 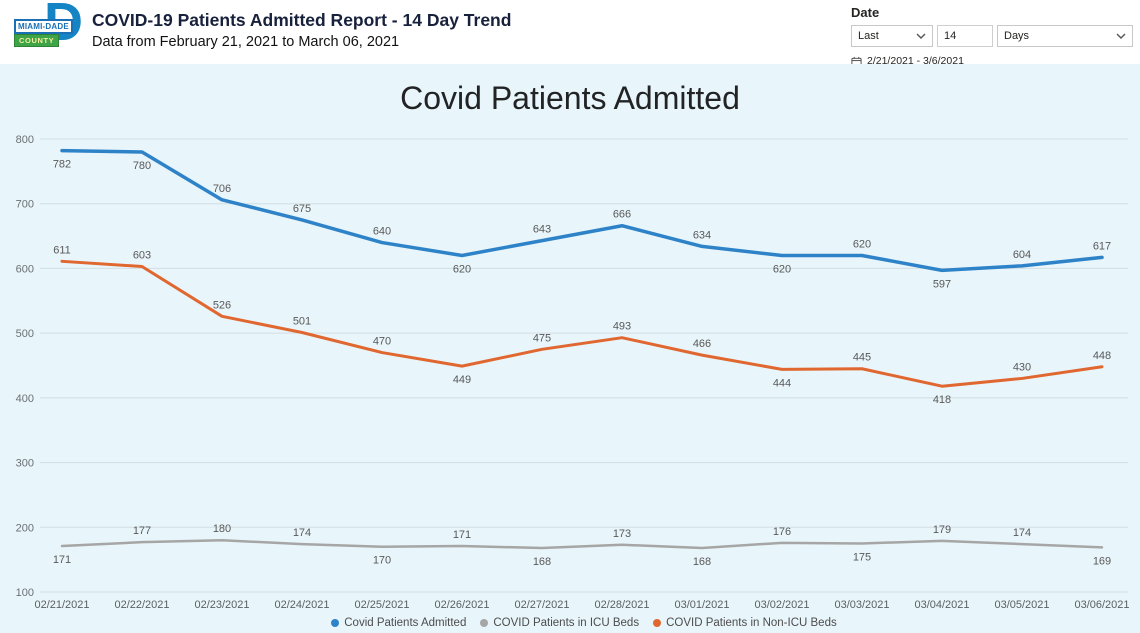 I want to click on x-axis-label: 02/21/2021, so click(x=61, y=605).